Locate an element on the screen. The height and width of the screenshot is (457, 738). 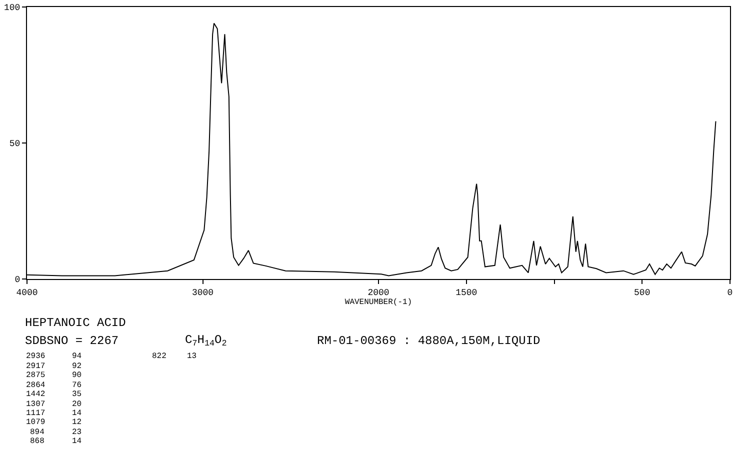
text: HEPTANOIC ACID is located at coordinates (75, 323).